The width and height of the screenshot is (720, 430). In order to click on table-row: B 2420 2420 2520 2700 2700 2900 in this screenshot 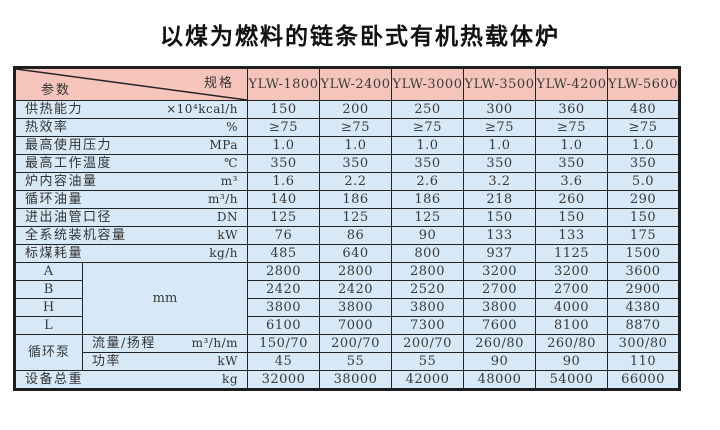, I will do `click(347, 289)`.